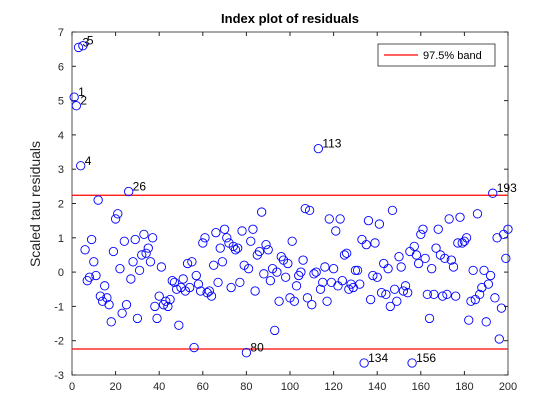  What do you see at coordinates (83, 101) in the screenshot?
I see `point-annotation: 2` at bounding box center [83, 101].